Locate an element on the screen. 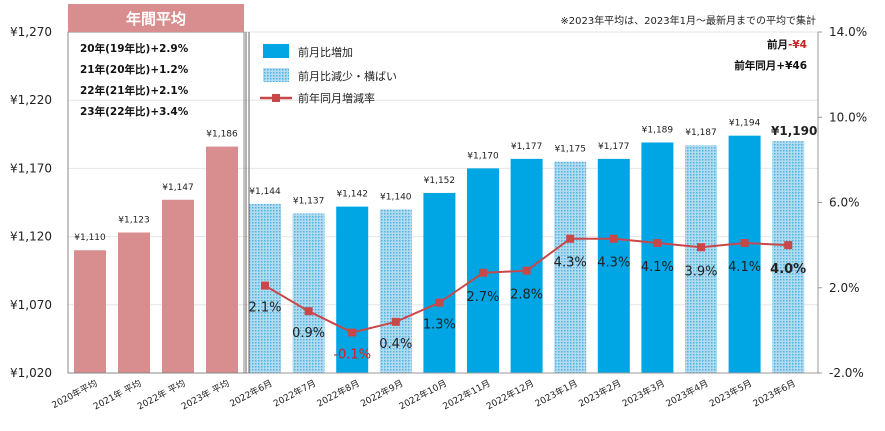  annual-panel-header is located at coordinates (156, 18).